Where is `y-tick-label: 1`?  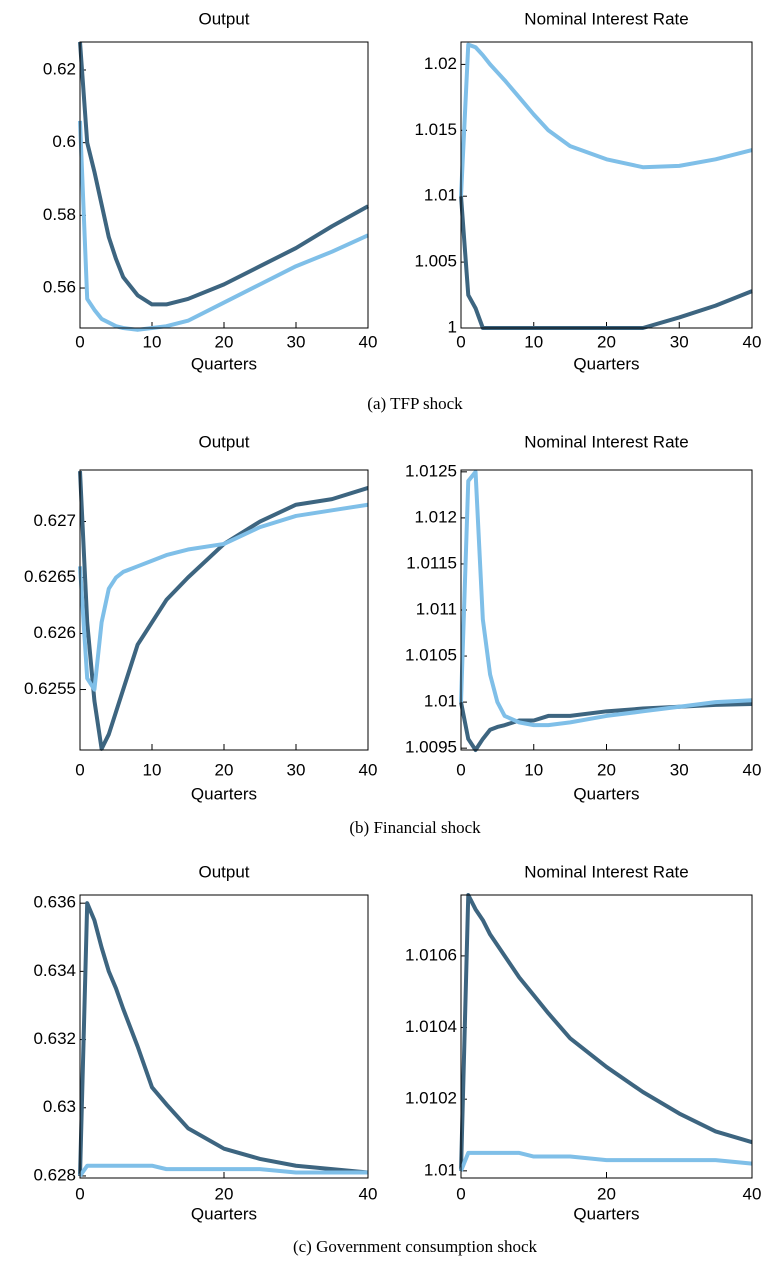 y-tick-label: 1 is located at coordinates (452, 326).